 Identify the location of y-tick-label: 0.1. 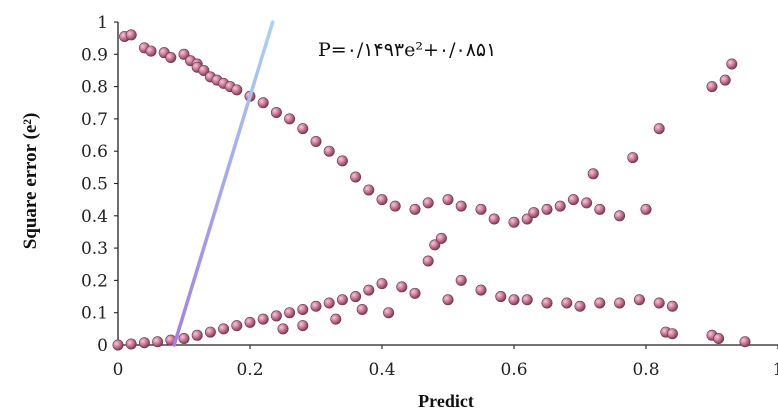
(94, 314).